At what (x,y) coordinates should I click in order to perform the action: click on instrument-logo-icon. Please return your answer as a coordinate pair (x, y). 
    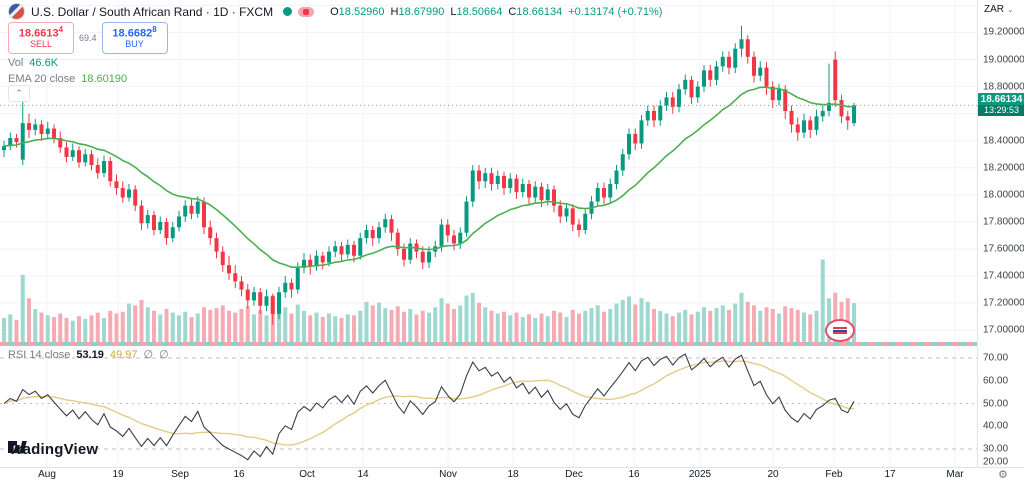
    Looking at the image, I should click on (16, 11).